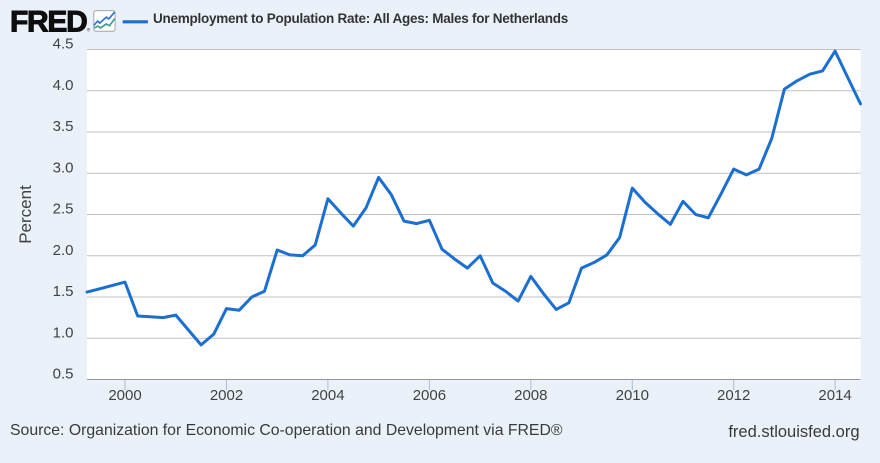 Image resolution: width=880 pixels, height=463 pixels. What do you see at coordinates (63, 332) in the screenshot?
I see `svg-text: 1.0` at bounding box center [63, 332].